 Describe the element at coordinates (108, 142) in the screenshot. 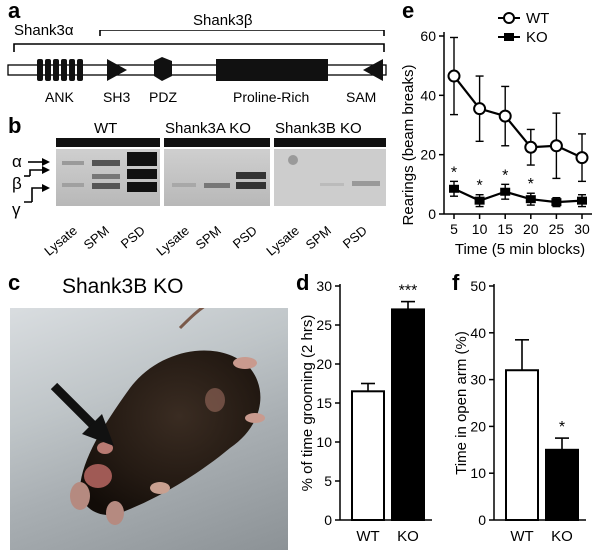

I see `group-bar-wt` at that location.